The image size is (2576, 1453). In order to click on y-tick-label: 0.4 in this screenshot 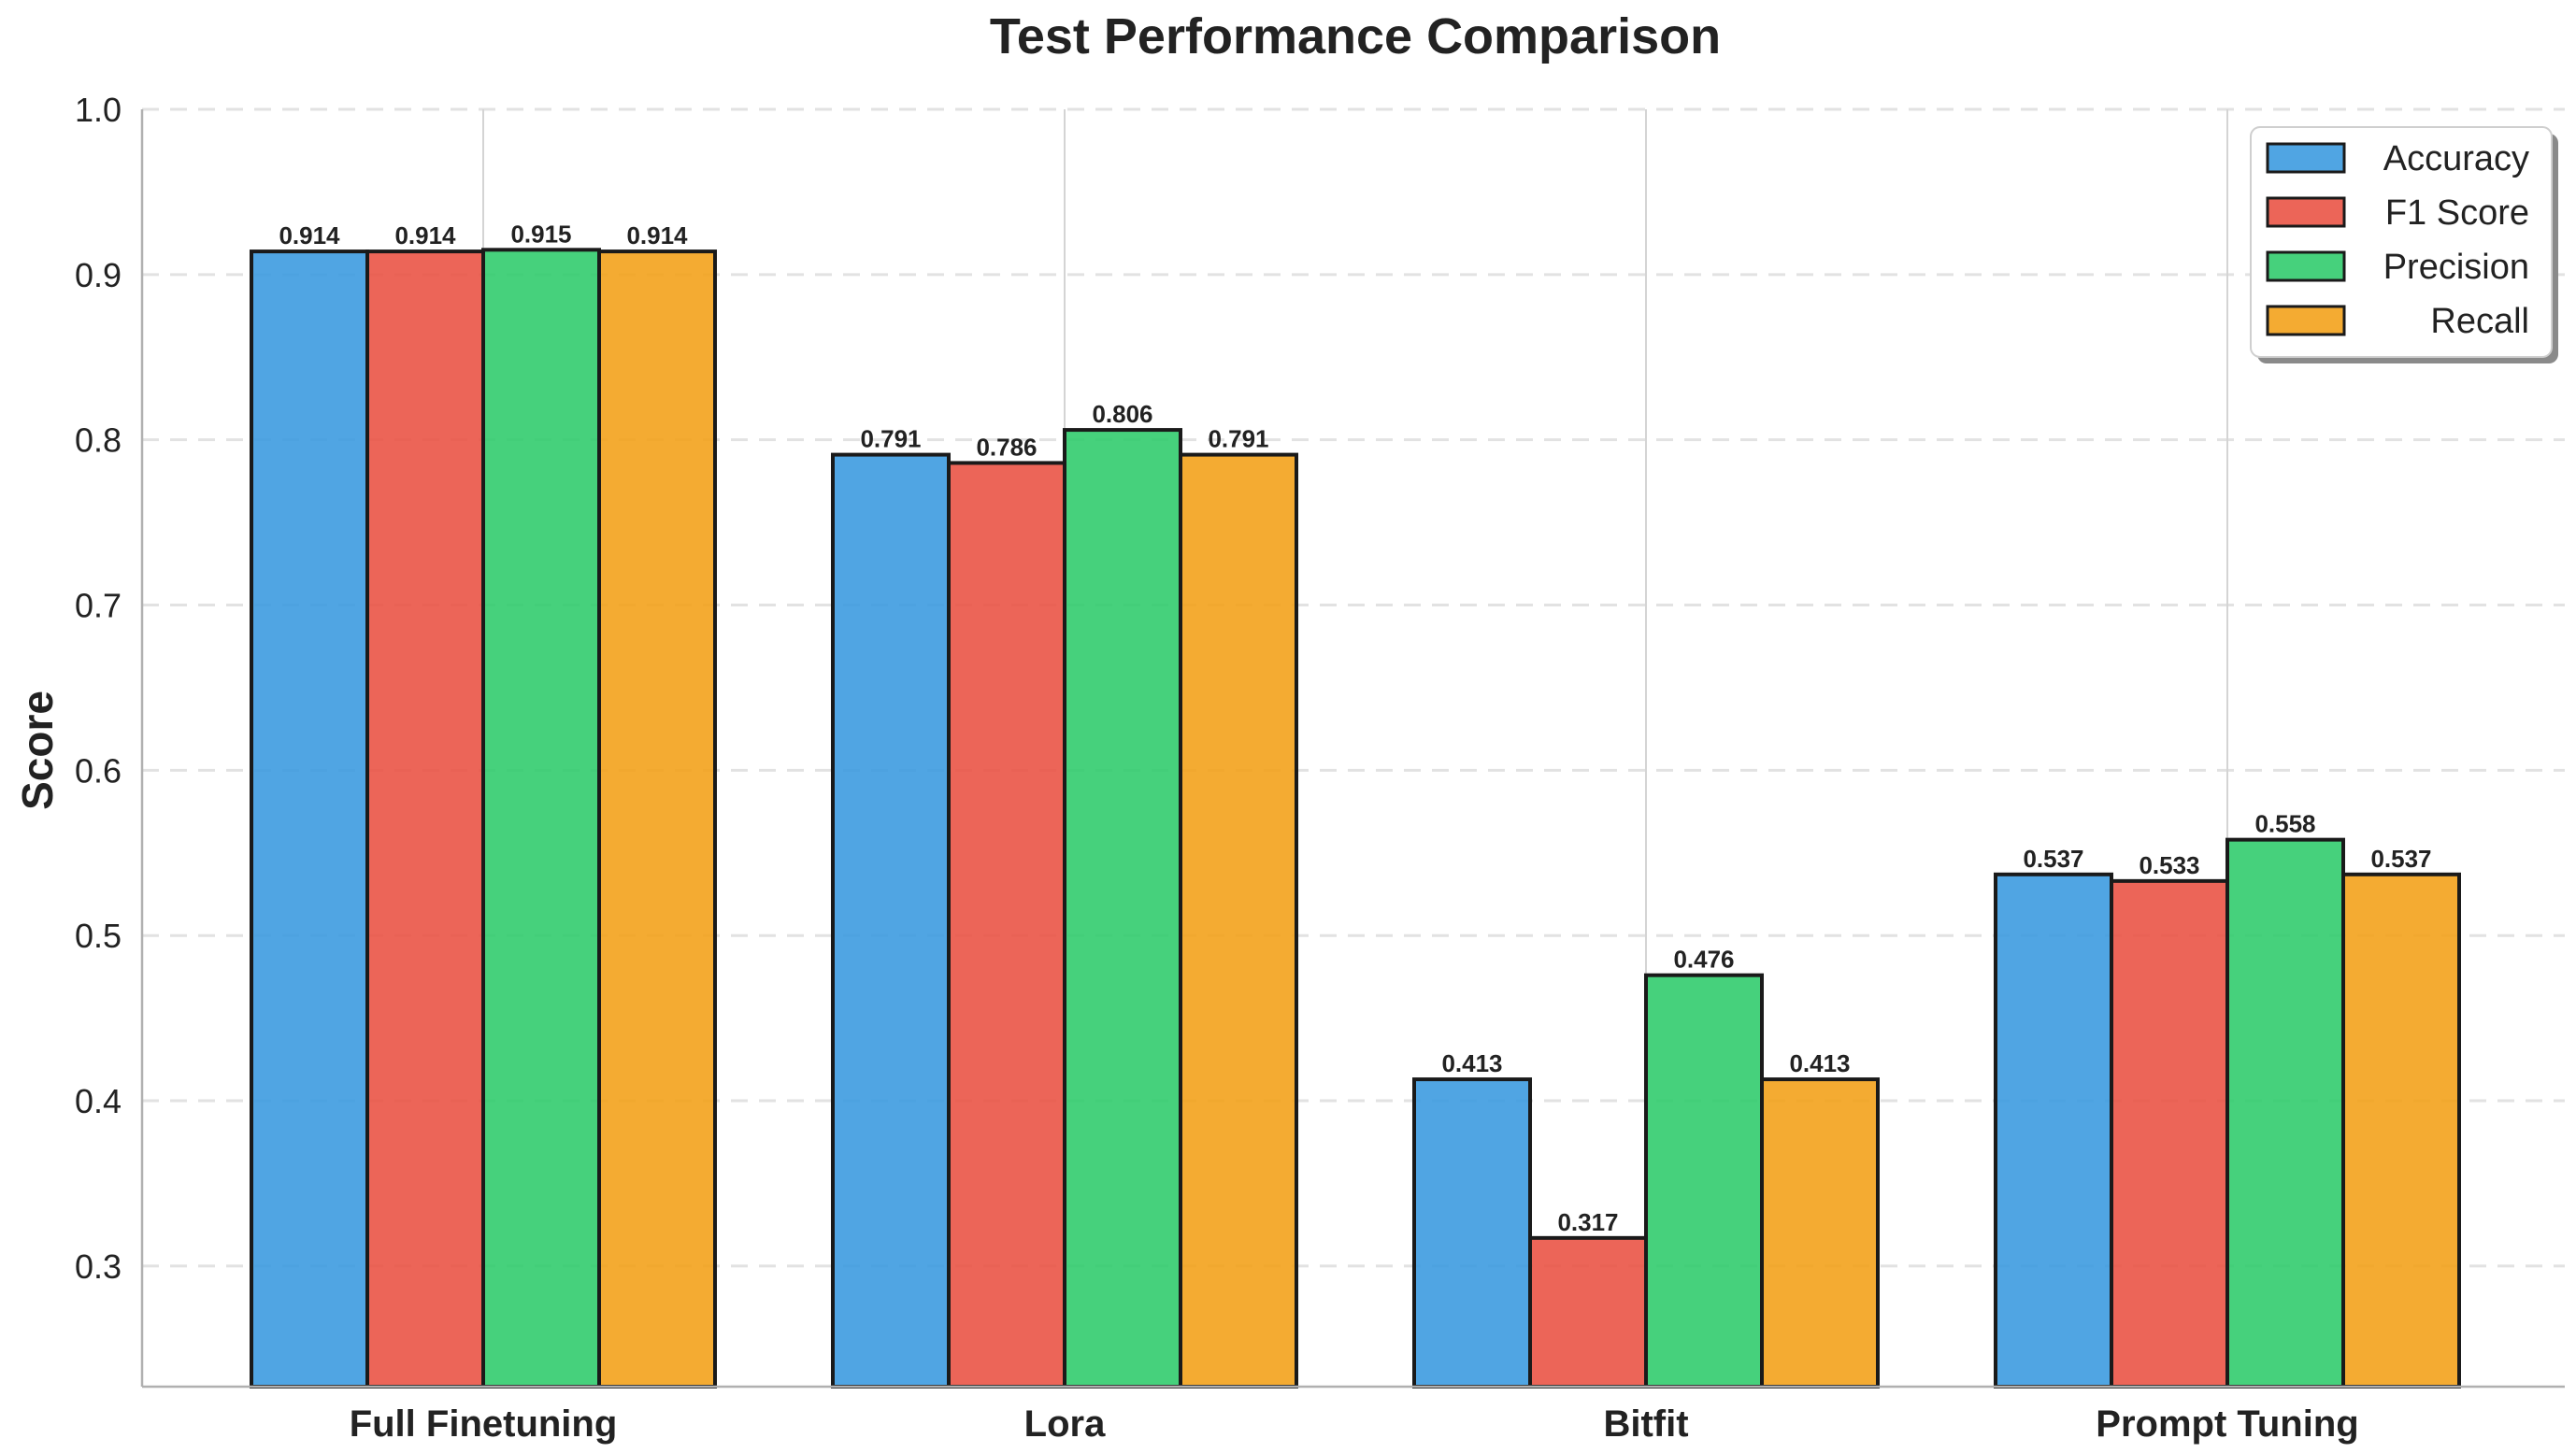, I will do `click(98, 1101)`.